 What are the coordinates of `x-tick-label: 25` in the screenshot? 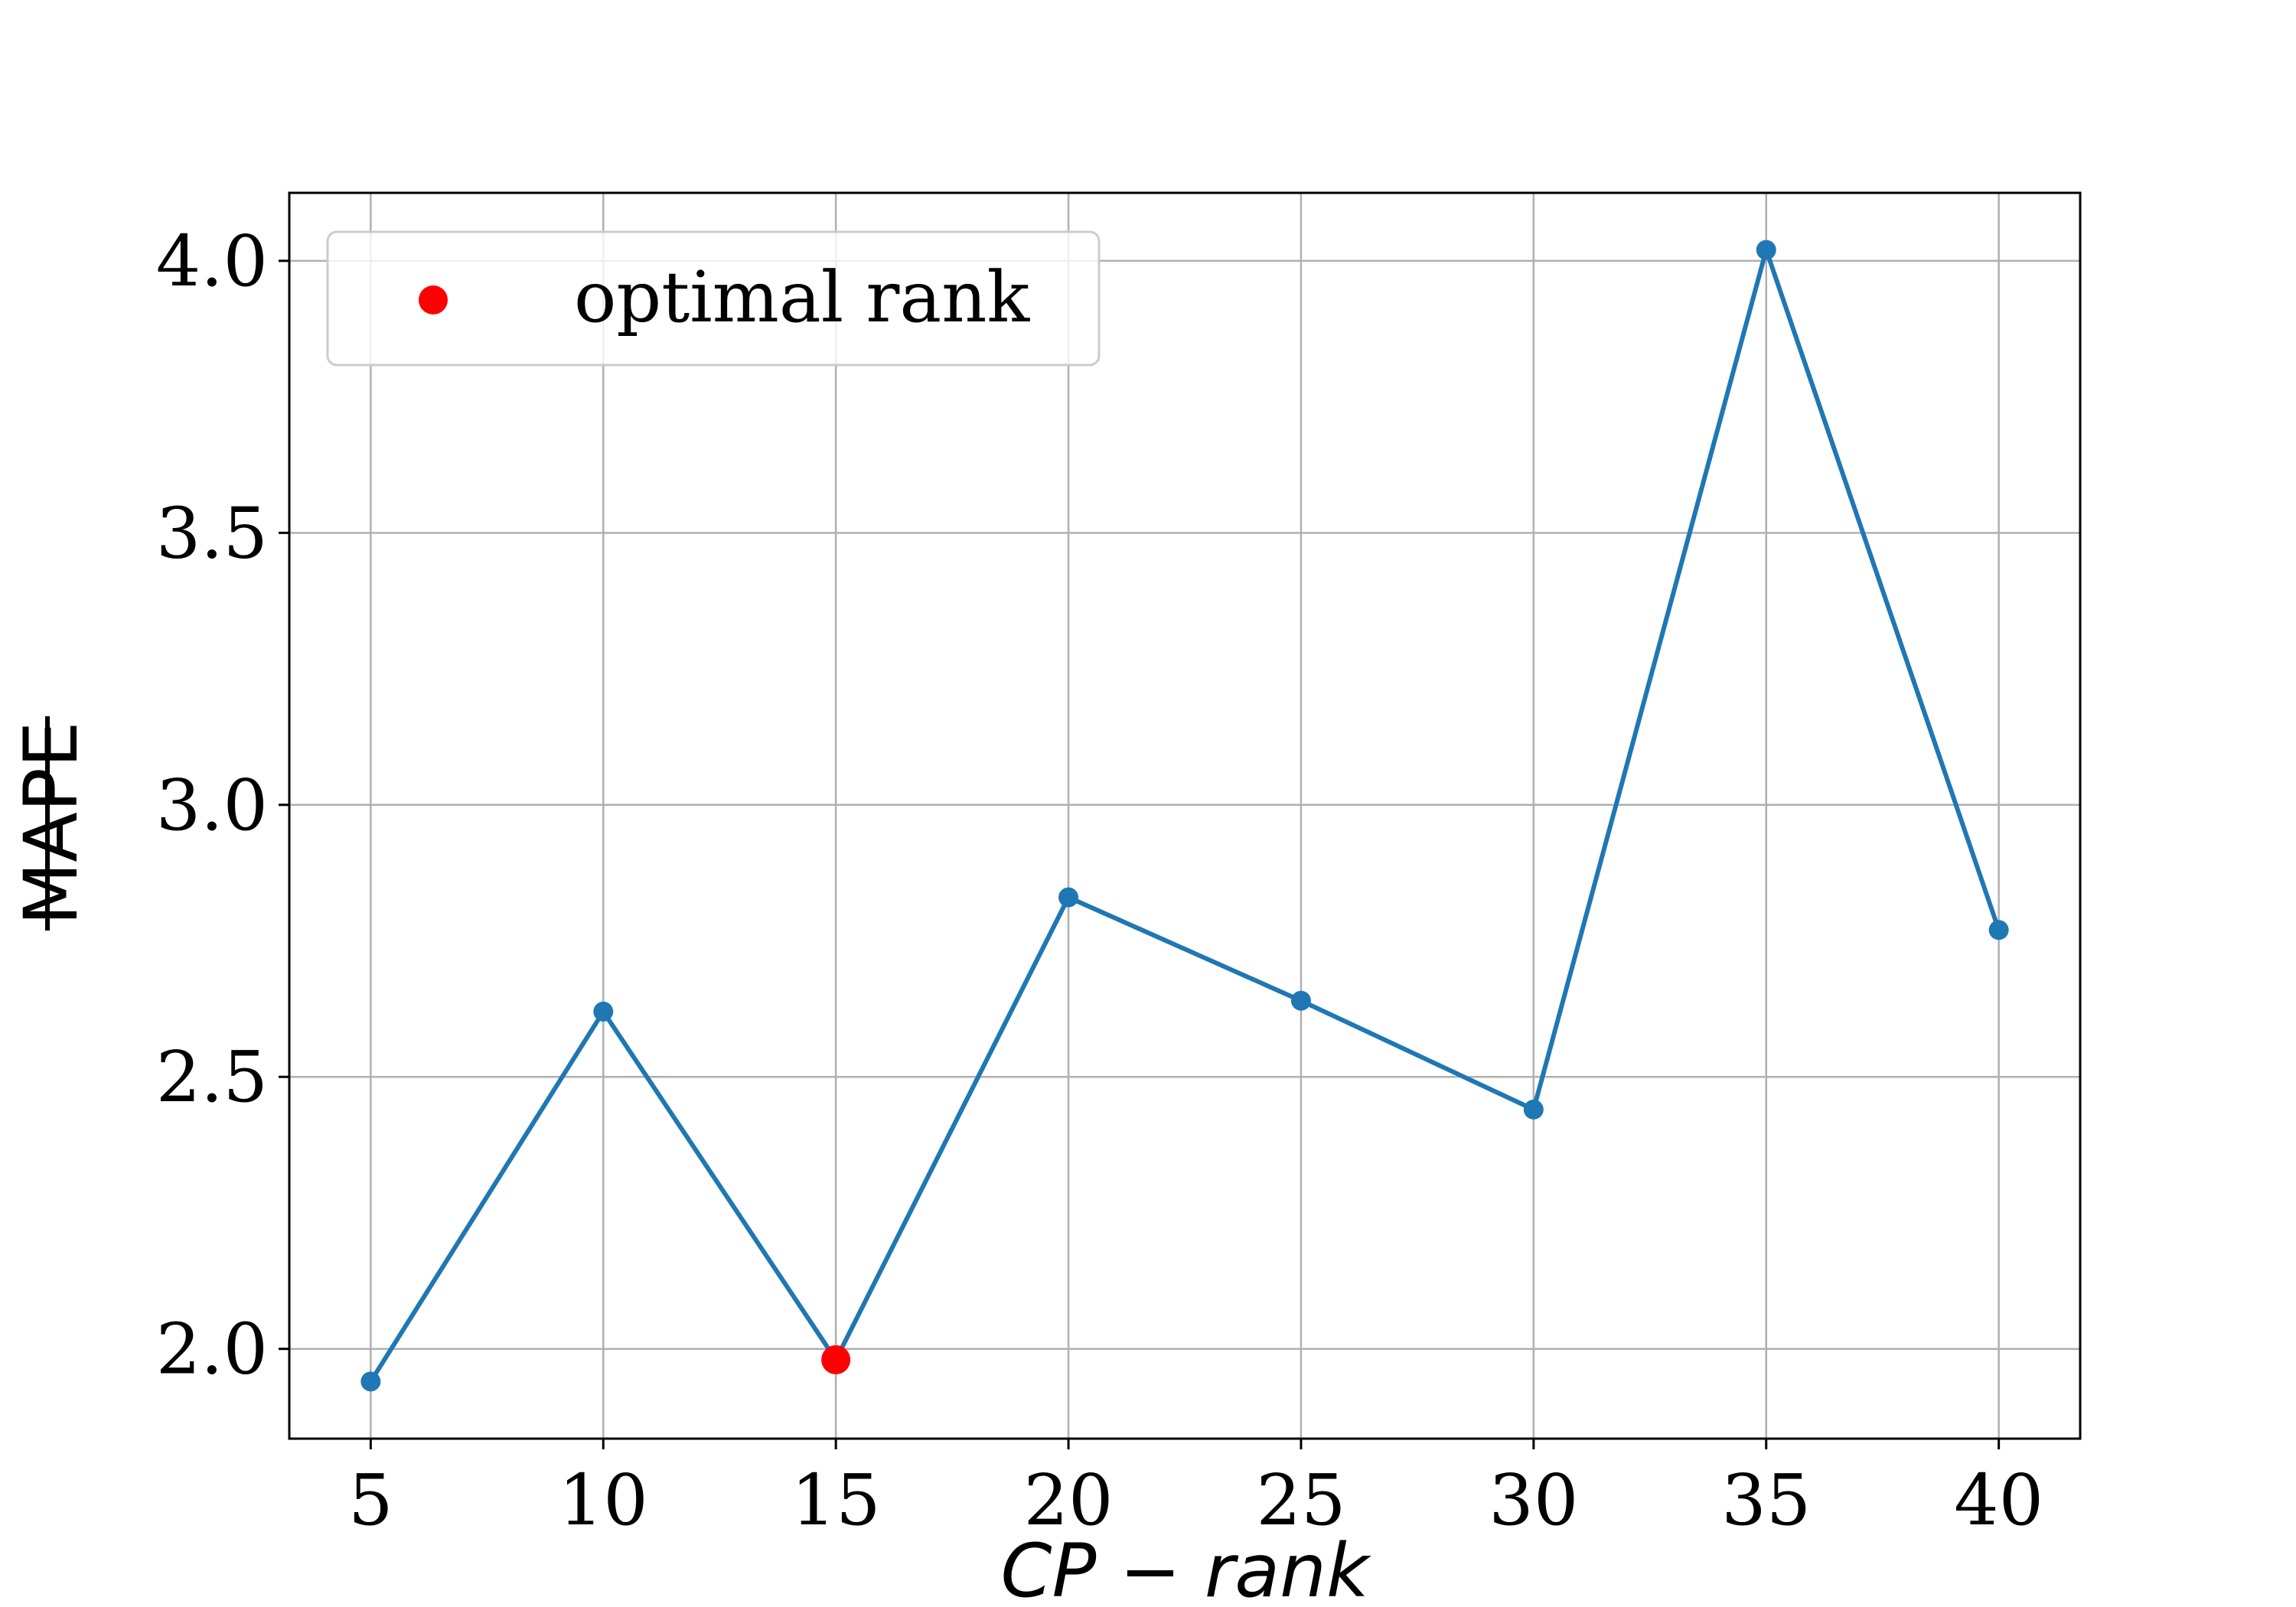 It's located at (1300, 1500).